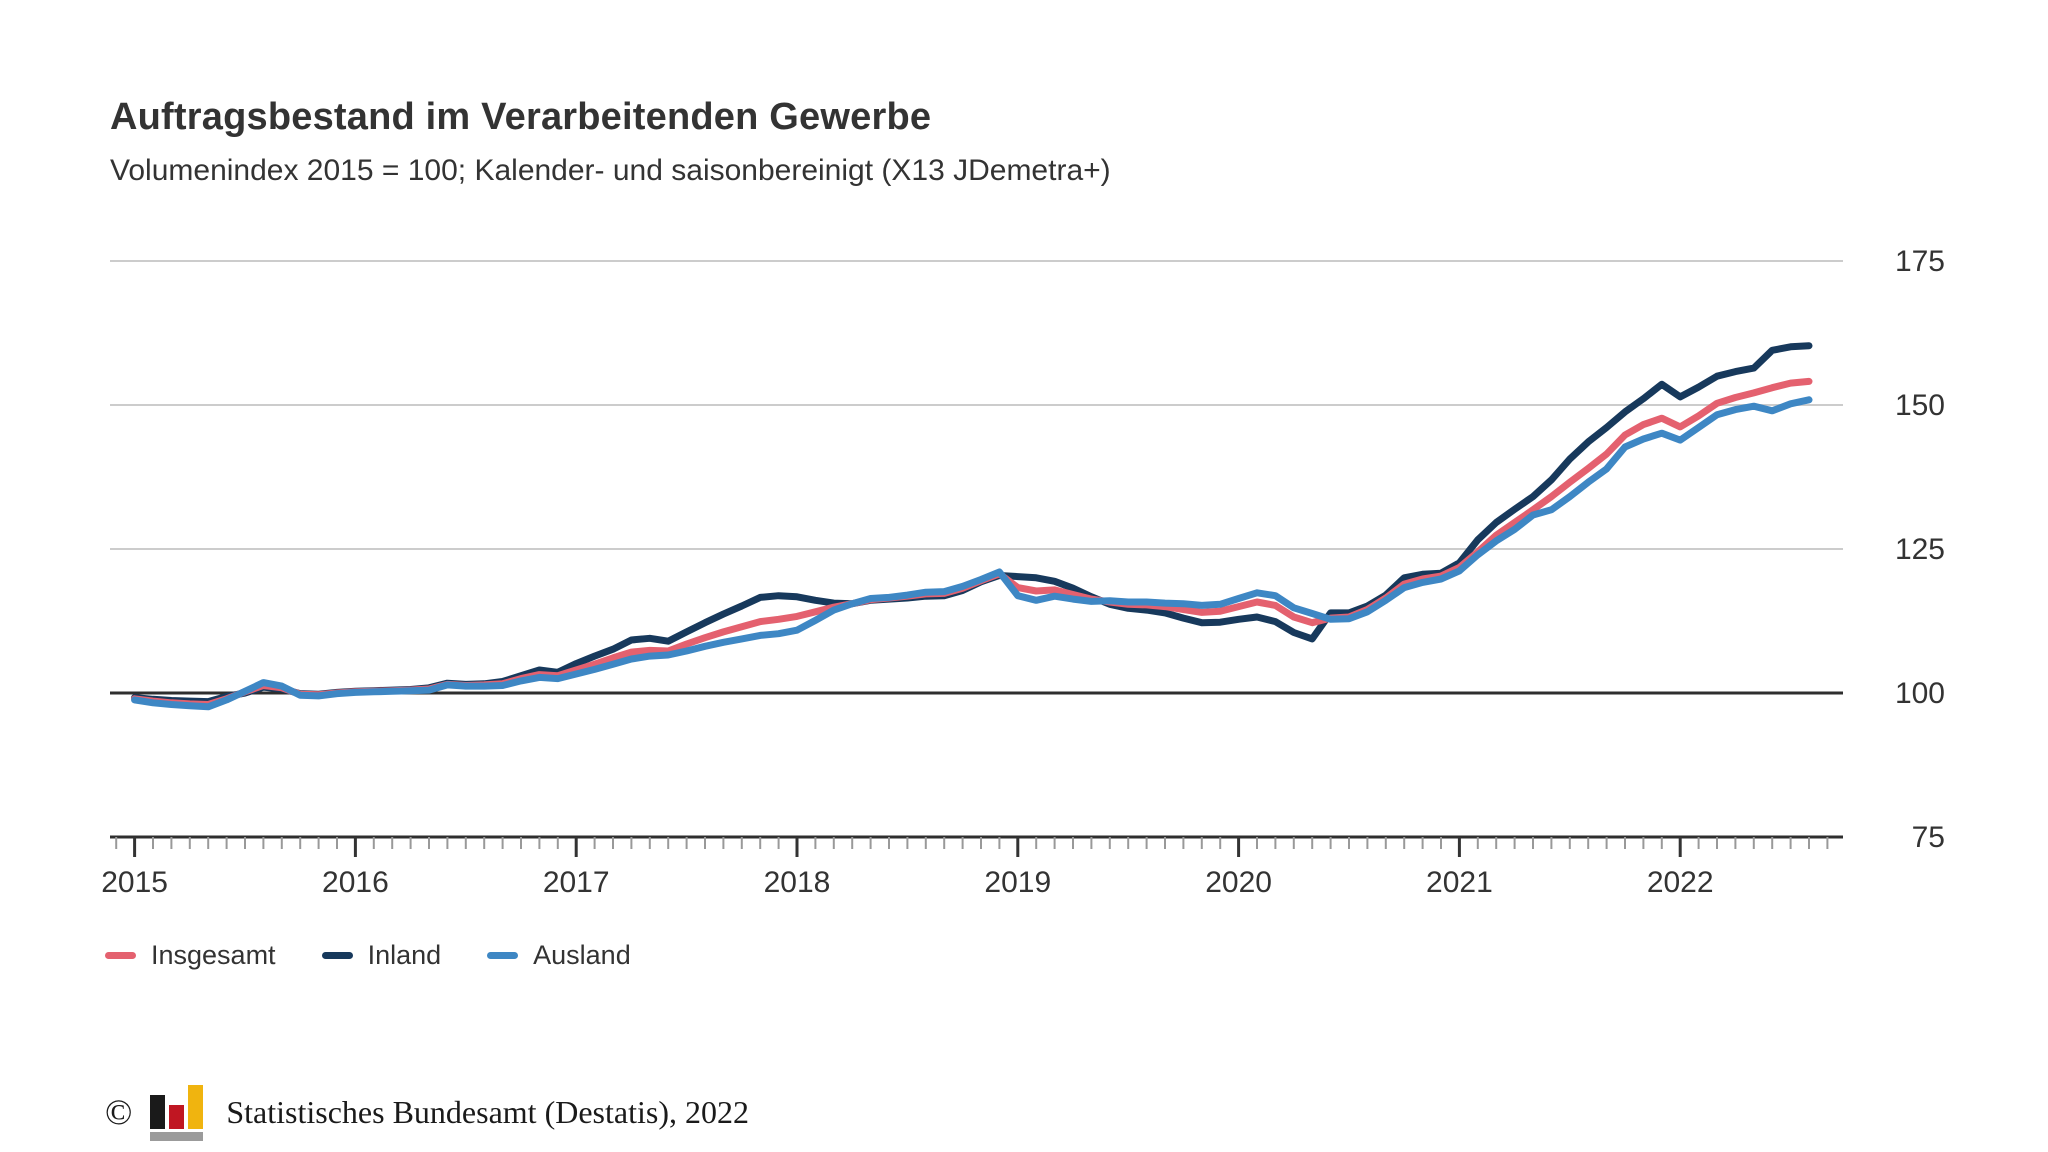 Image resolution: width=2048 pixels, height=1152 pixels. I want to click on x-axis-year-label-2016: 2016, so click(355, 882).